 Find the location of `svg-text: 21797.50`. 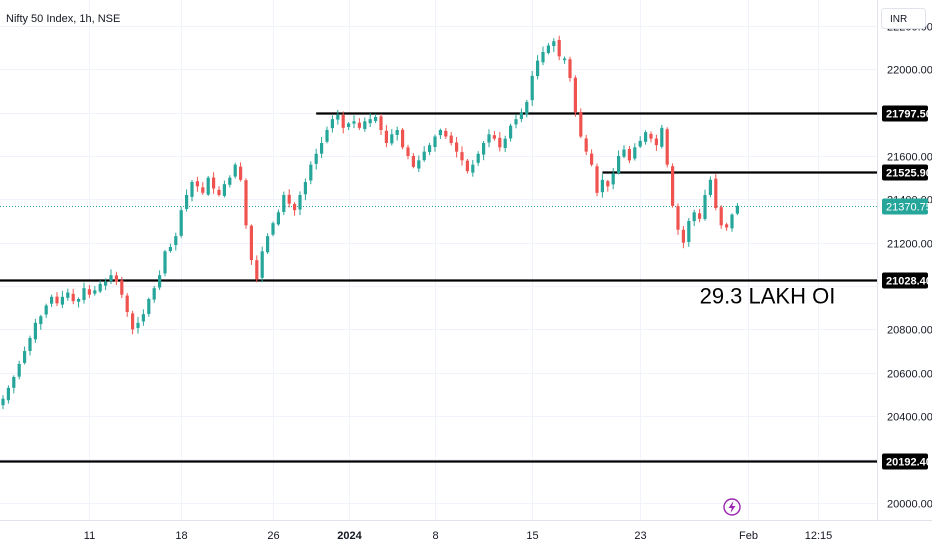

svg-text: 21797.50 is located at coordinates (909, 115).